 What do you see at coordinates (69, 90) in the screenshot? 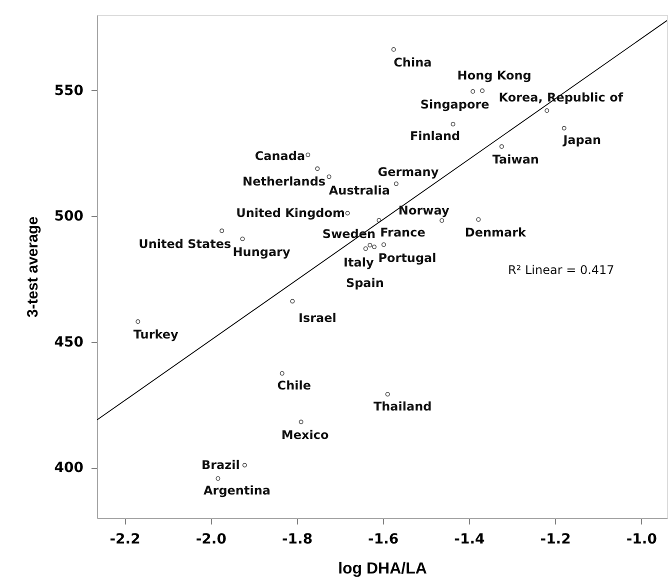
I see `y-tick-label: 550` at bounding box center [69, 90].